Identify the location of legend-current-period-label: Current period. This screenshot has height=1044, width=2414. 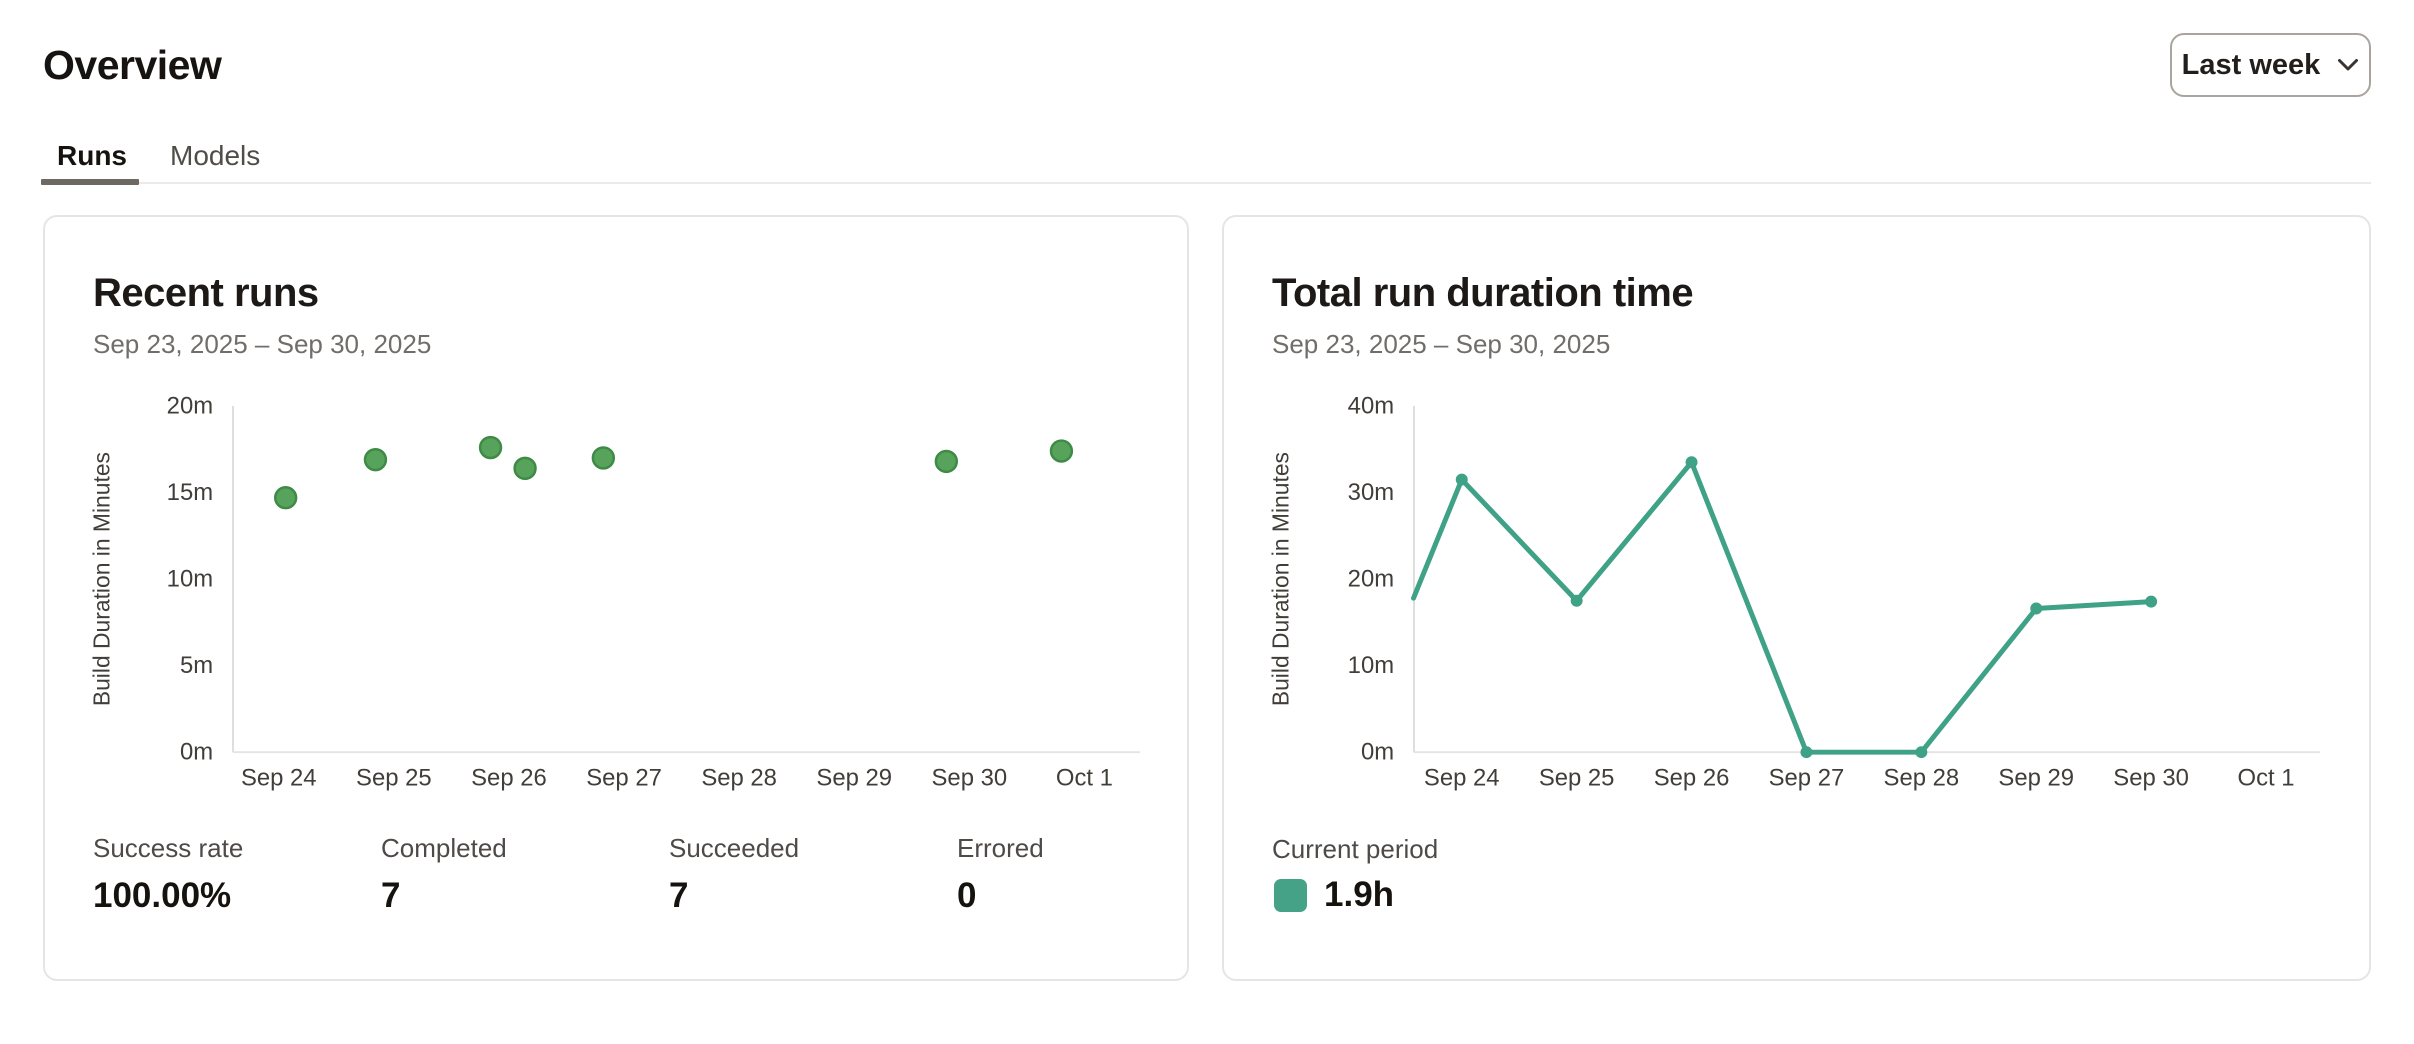
(1355, 849).